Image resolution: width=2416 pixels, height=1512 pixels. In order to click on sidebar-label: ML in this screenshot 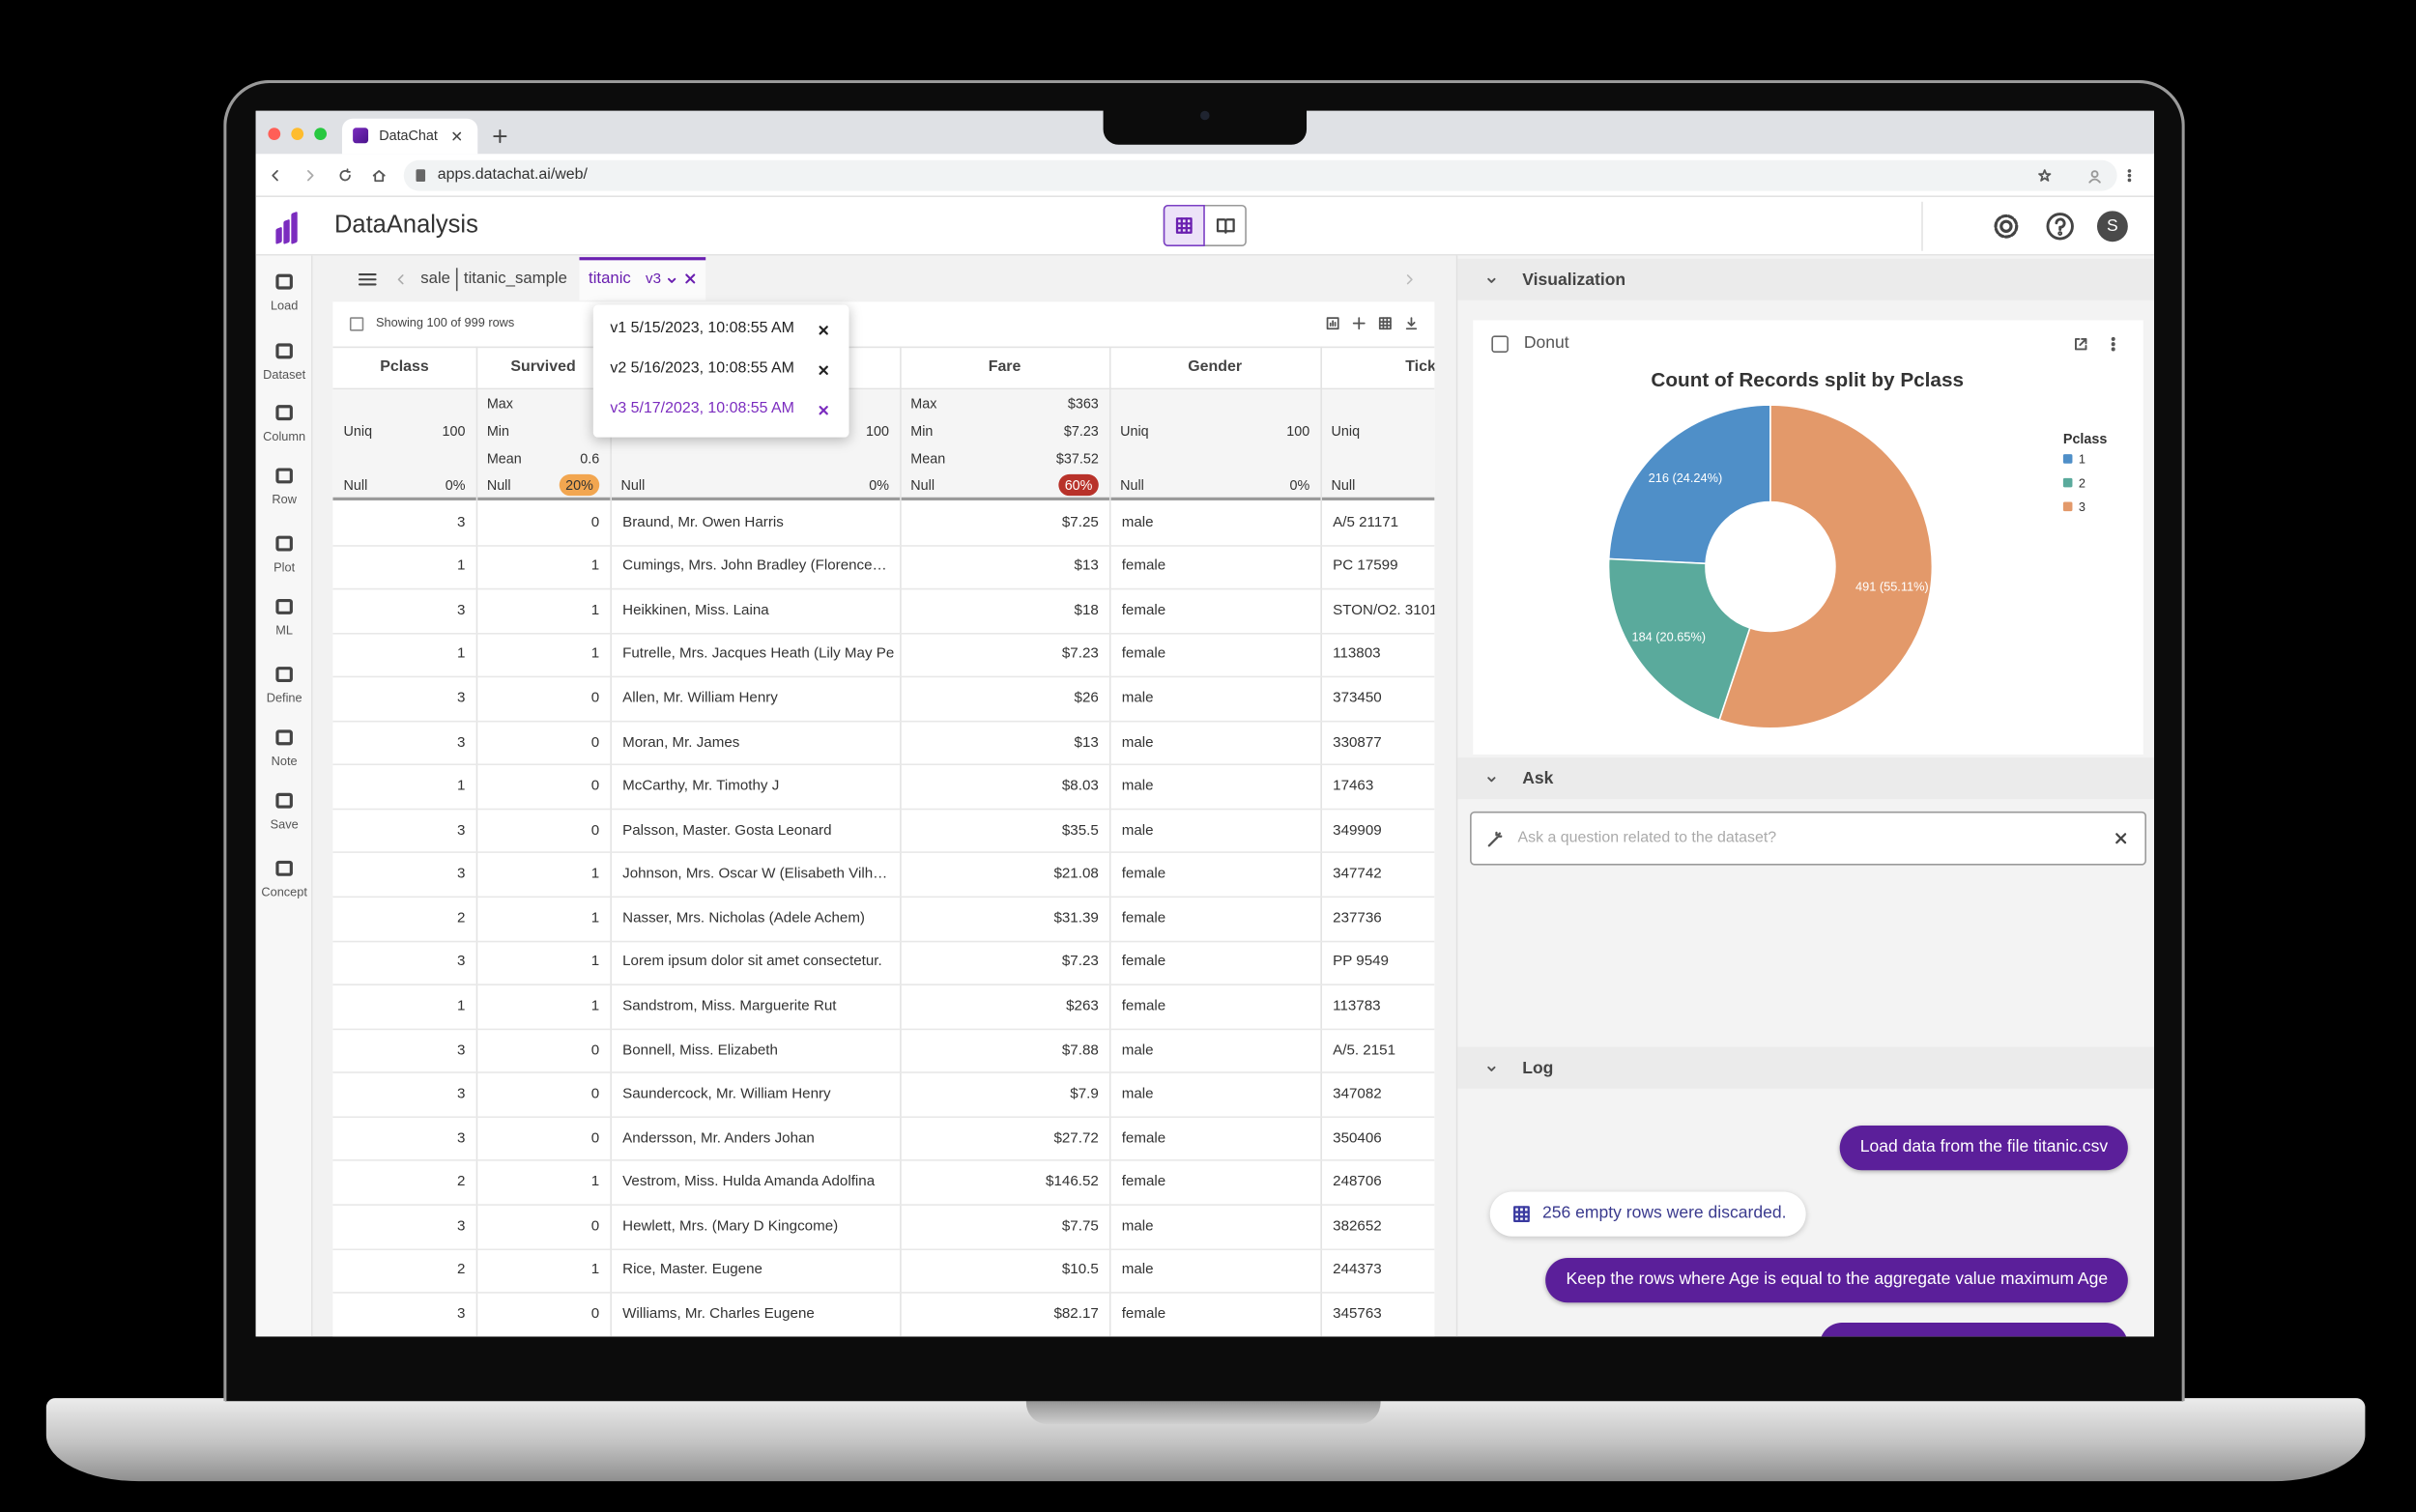, I will do `click(284, 630)`.